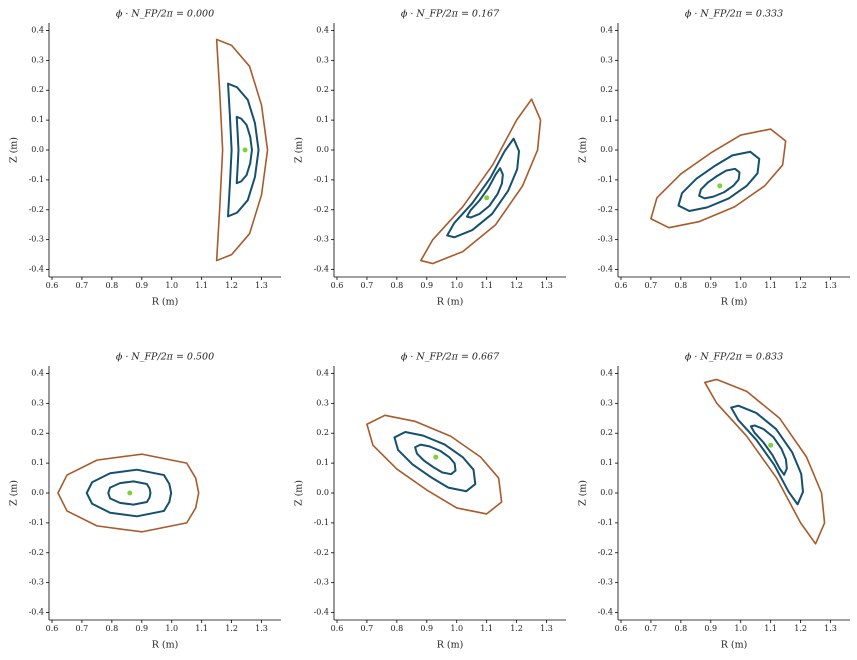 Image resolution: width=857 pixels, height=660 pixels. I want to click on subplot-title: ϕ · N_FP/2π = 0.333, so click(734, 14).